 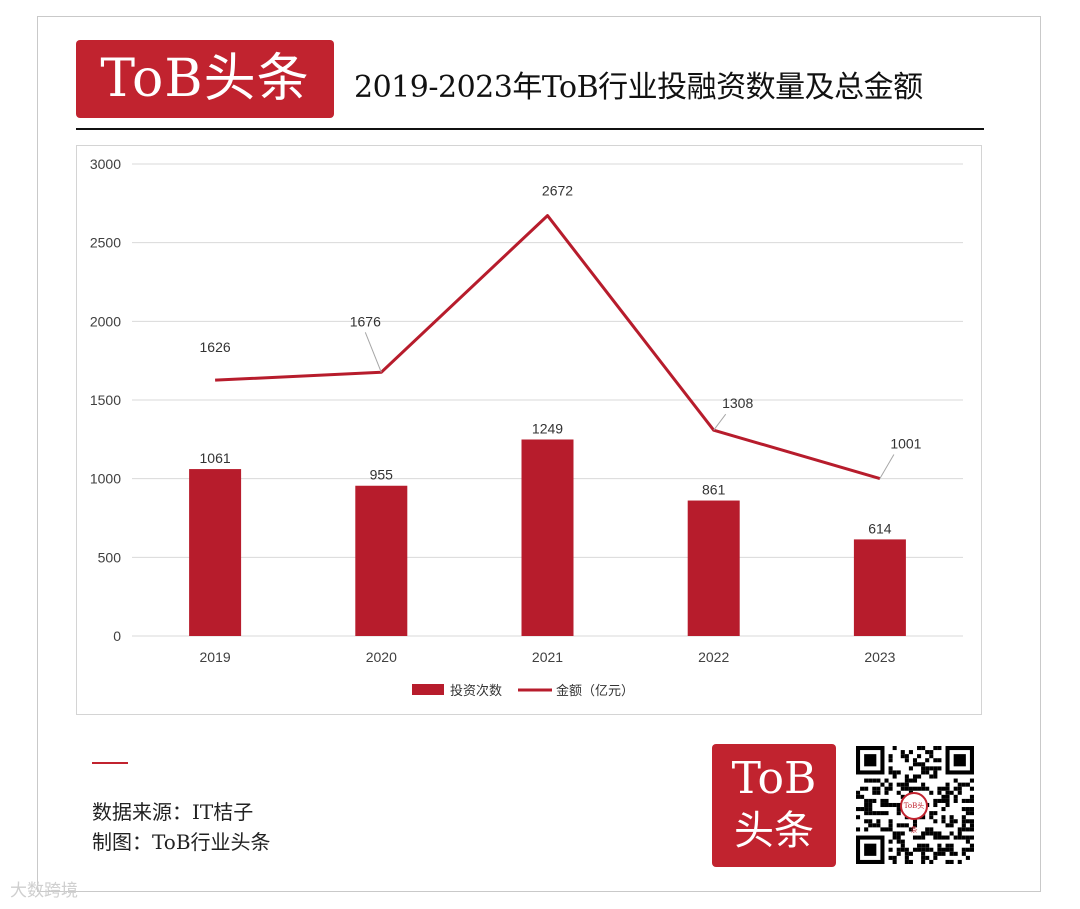 What do you see at coordinates (110, 557) in the screenshot?
I see `y-tick-label: 500` at bounding box center [110, 557].